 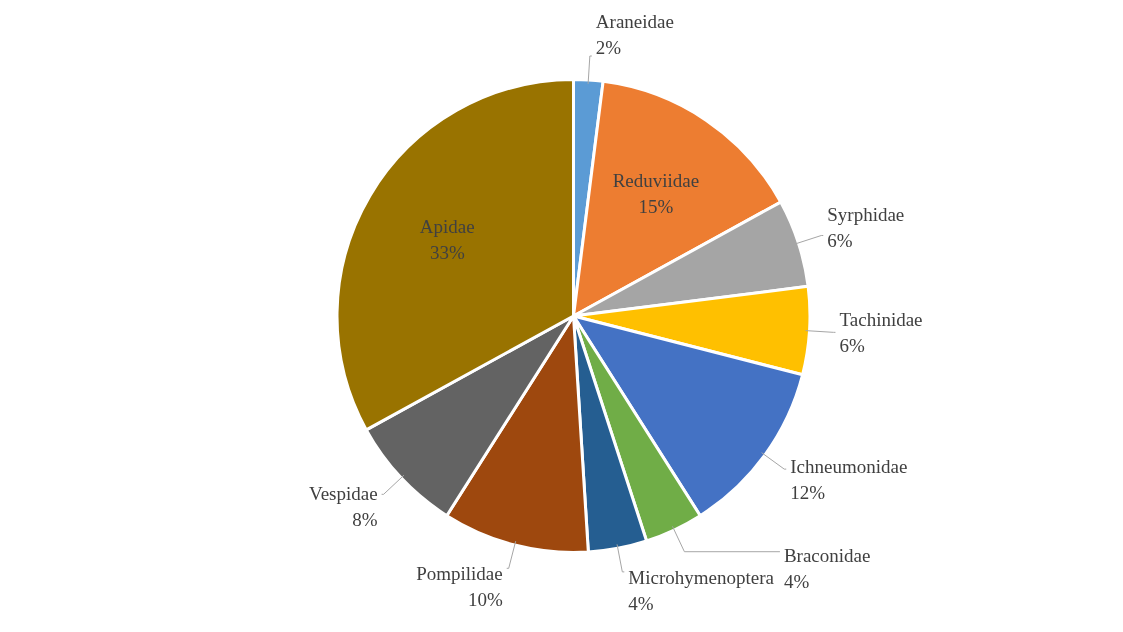 I want to click on data-label: 2%, so click(x=608, y=48).